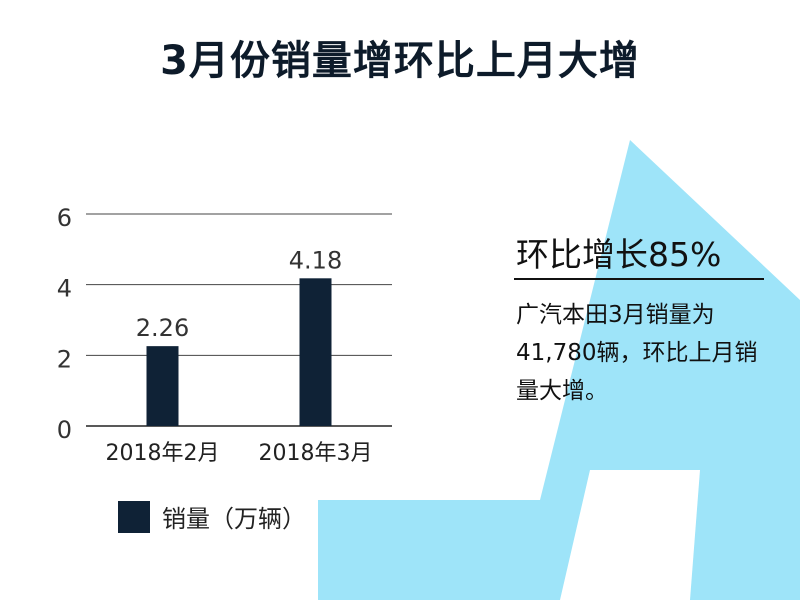  Describe the element at coordinates (639, 279) in the screenshot. I see `heading-divider` at that location.